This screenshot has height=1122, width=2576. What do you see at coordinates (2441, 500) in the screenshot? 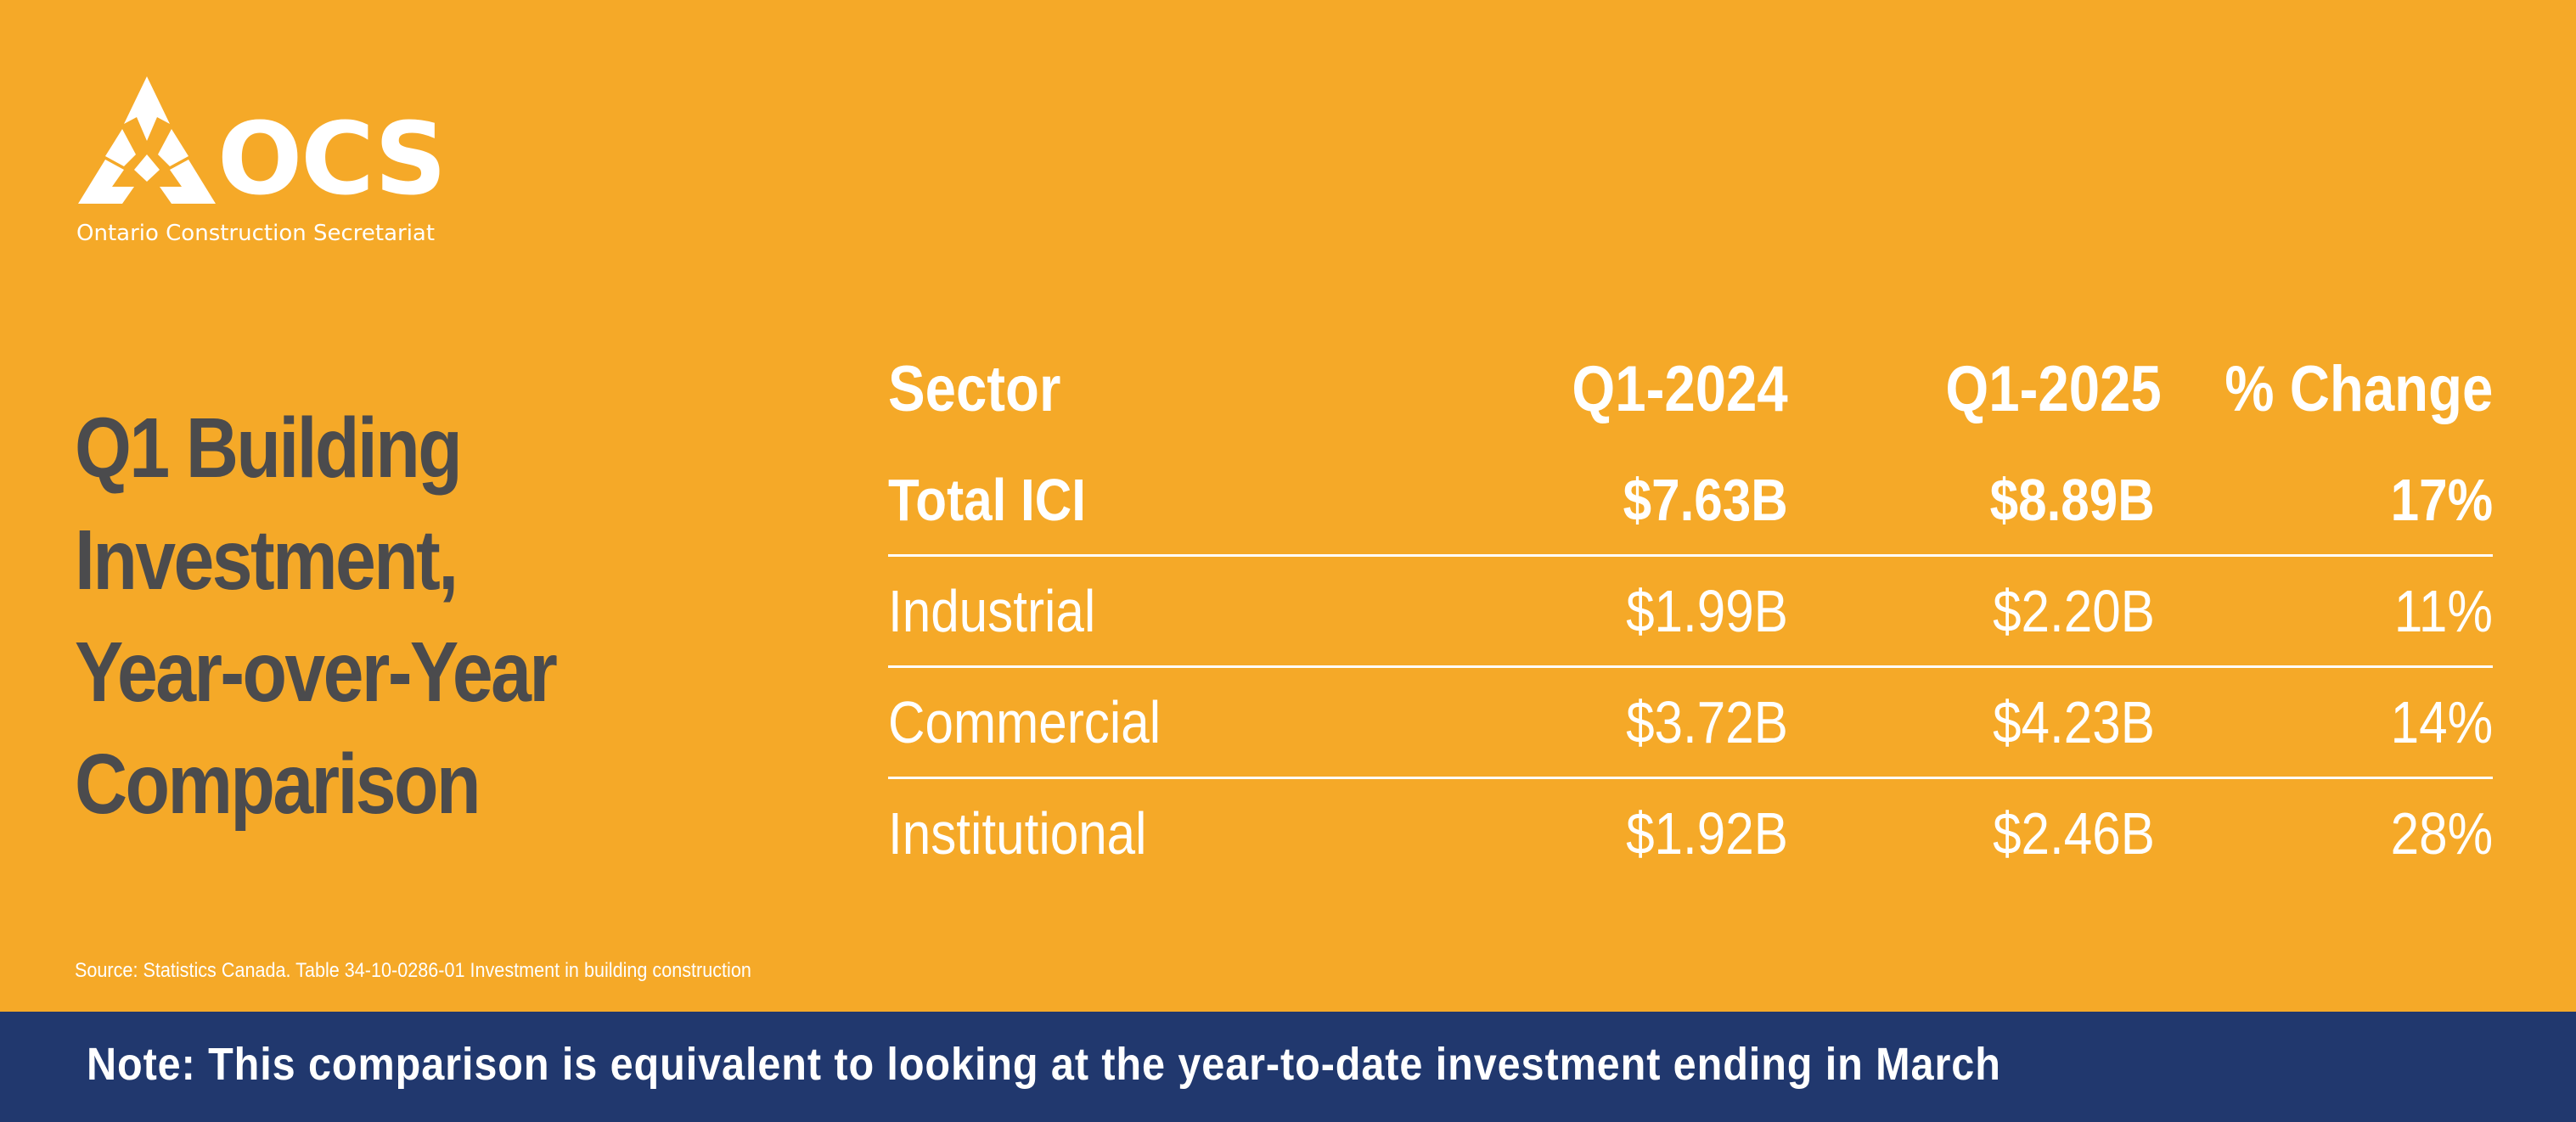
I see `change-cell: 17%` at bounding box center [2441, 500].